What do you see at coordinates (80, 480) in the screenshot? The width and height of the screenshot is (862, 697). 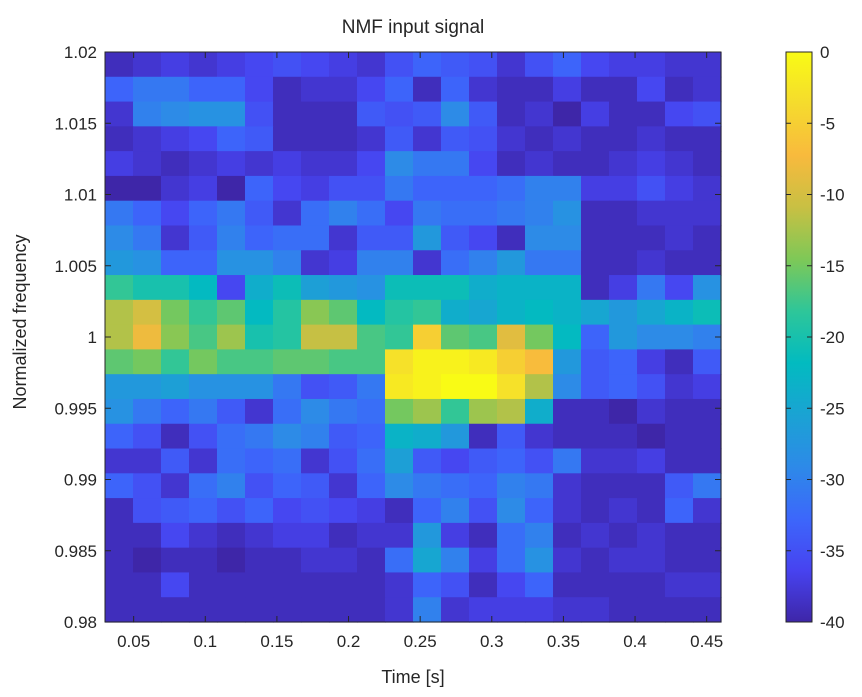 I see `y-tick-label: 0.99` at bounding box center [80, 480].